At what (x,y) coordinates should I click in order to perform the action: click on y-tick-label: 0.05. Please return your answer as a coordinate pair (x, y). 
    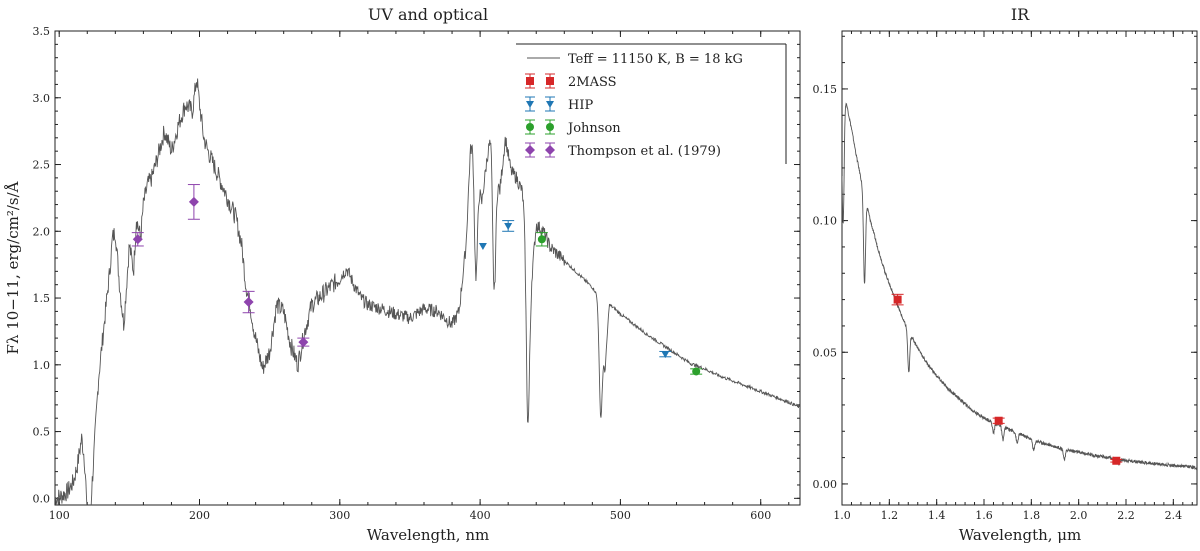
    Looking at the image, I should click on (825, 352).